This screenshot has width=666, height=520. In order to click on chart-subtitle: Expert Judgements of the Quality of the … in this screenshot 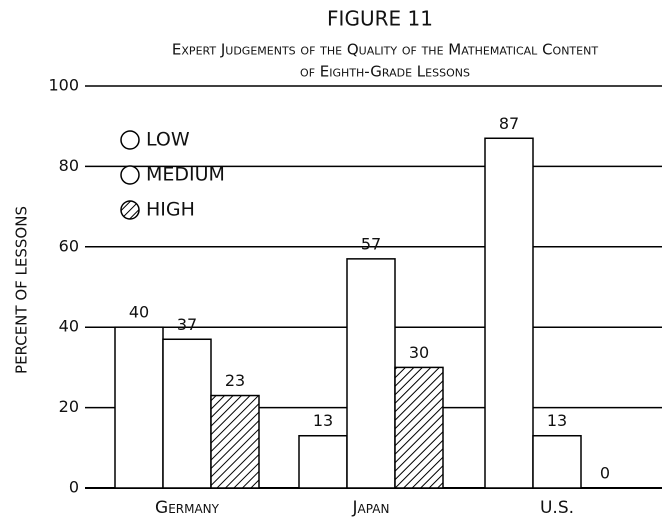, I will do `click(385, 50)`.